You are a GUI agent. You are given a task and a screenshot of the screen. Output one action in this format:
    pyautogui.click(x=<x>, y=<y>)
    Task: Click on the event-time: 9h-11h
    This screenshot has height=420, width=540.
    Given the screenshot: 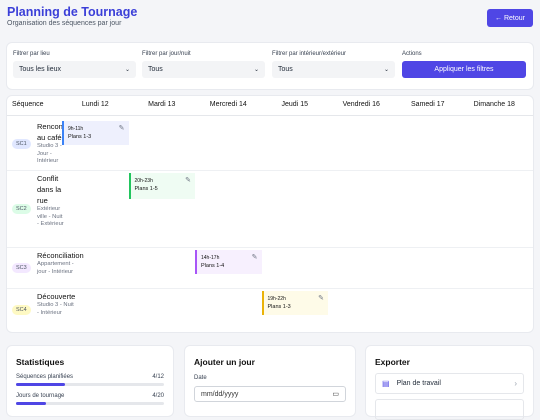 What is the action you would take?
    pyautogui.click(x=76, y=129)
    